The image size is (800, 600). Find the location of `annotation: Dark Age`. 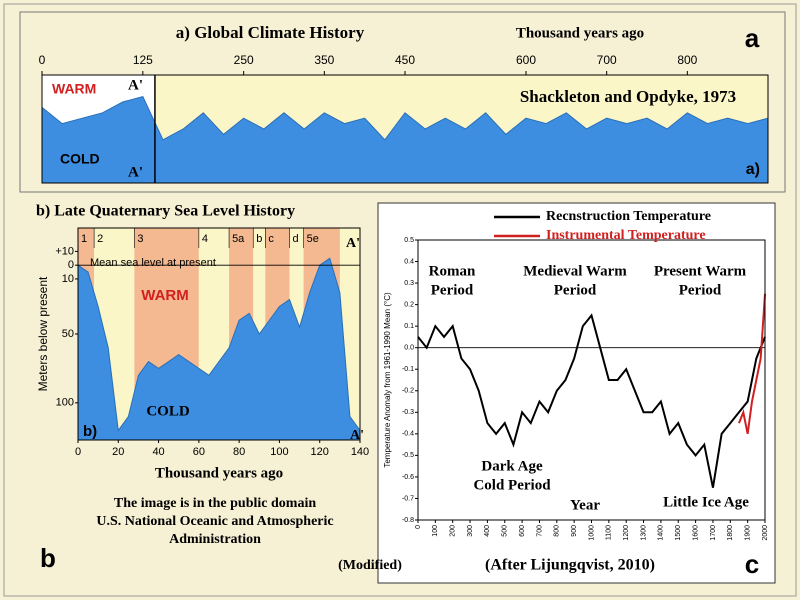

annotation: Dark Age is located at coordinates (512, 466).